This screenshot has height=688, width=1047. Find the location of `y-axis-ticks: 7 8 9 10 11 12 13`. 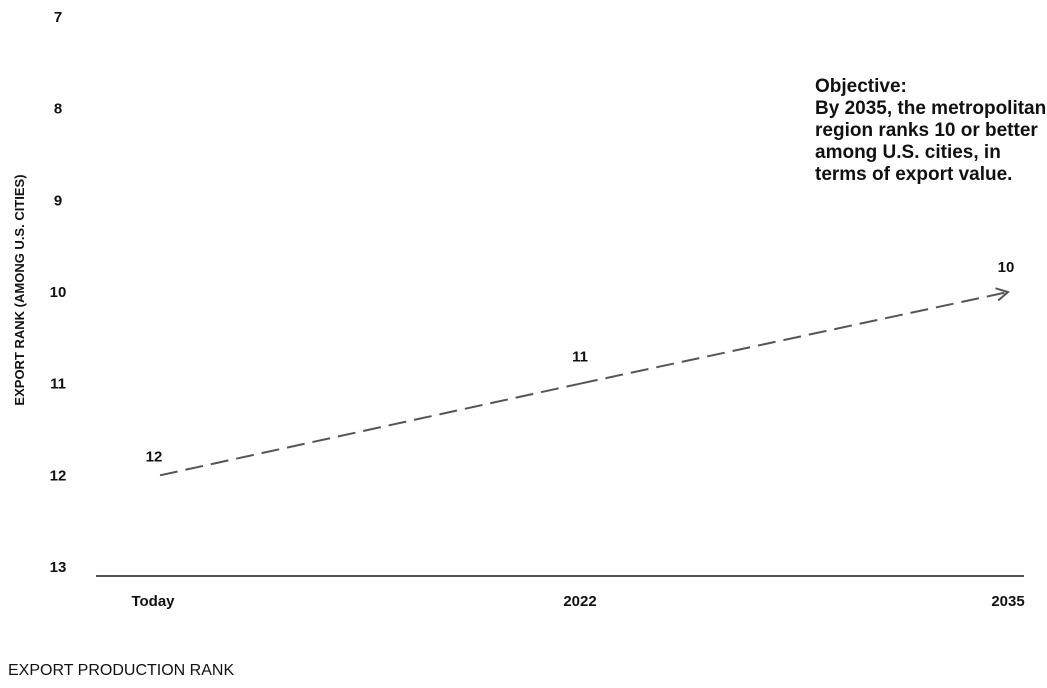

y-axis-ticks: 7 8 9 10 11 12 13 is located at coordinates (58, 292).